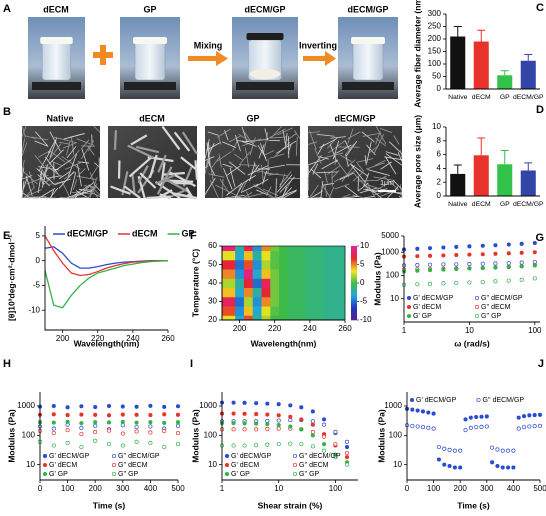  I want to click on x-tick-label: 260, so click(345, 328).